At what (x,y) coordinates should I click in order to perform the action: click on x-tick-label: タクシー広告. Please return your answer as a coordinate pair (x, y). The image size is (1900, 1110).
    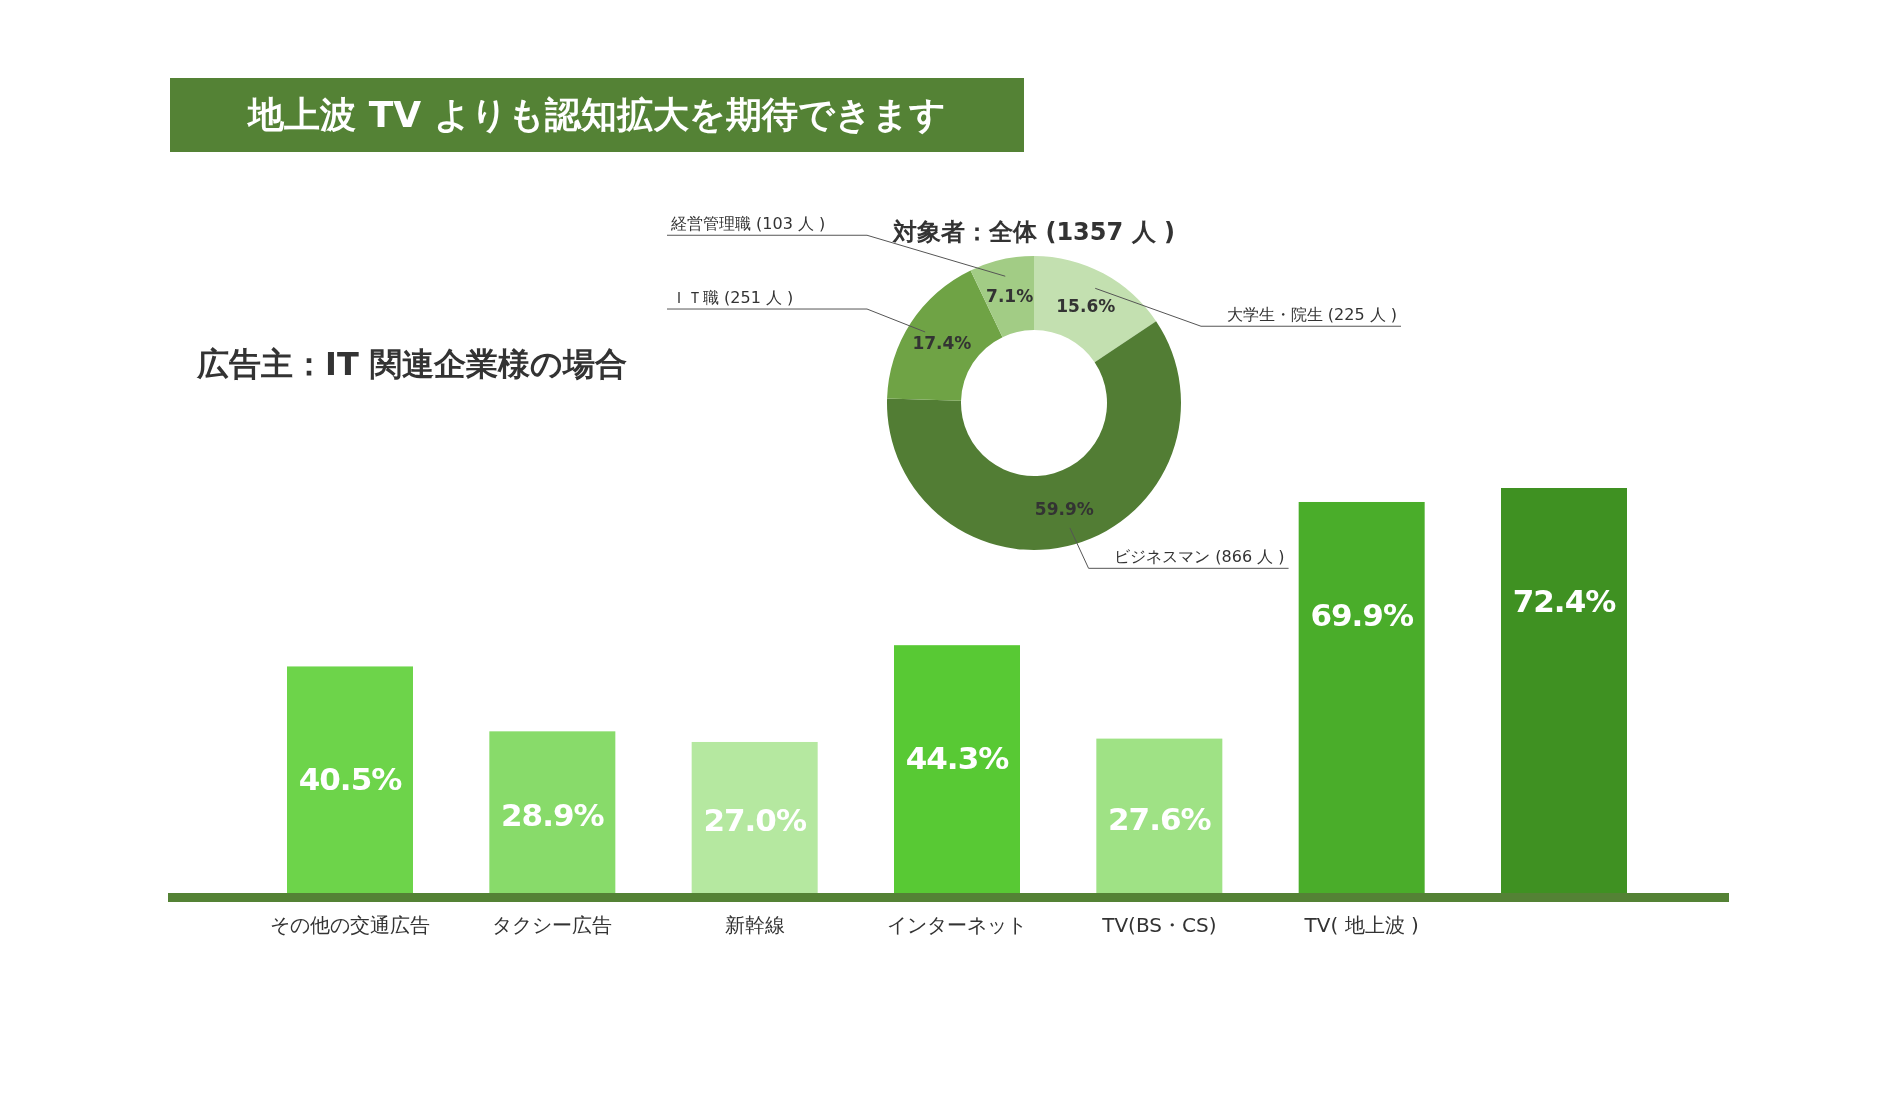
    Looking at the image, I should click on (552, 925).